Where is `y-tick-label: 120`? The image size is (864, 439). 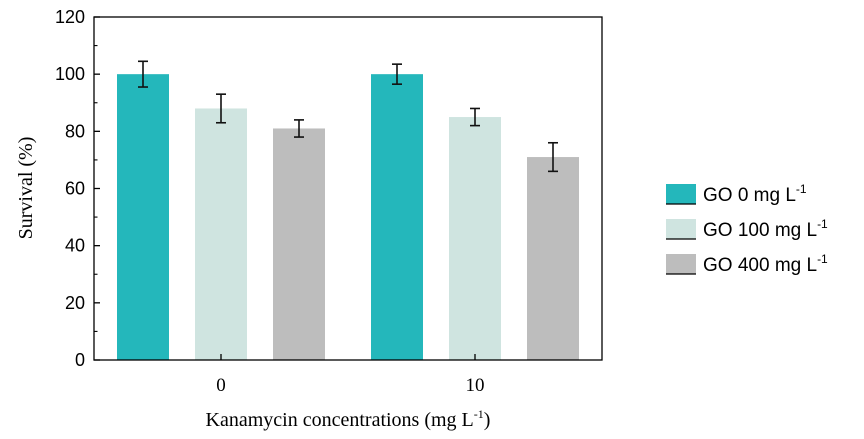
y-tick-label: 120 is located at coordinates (70, 17).